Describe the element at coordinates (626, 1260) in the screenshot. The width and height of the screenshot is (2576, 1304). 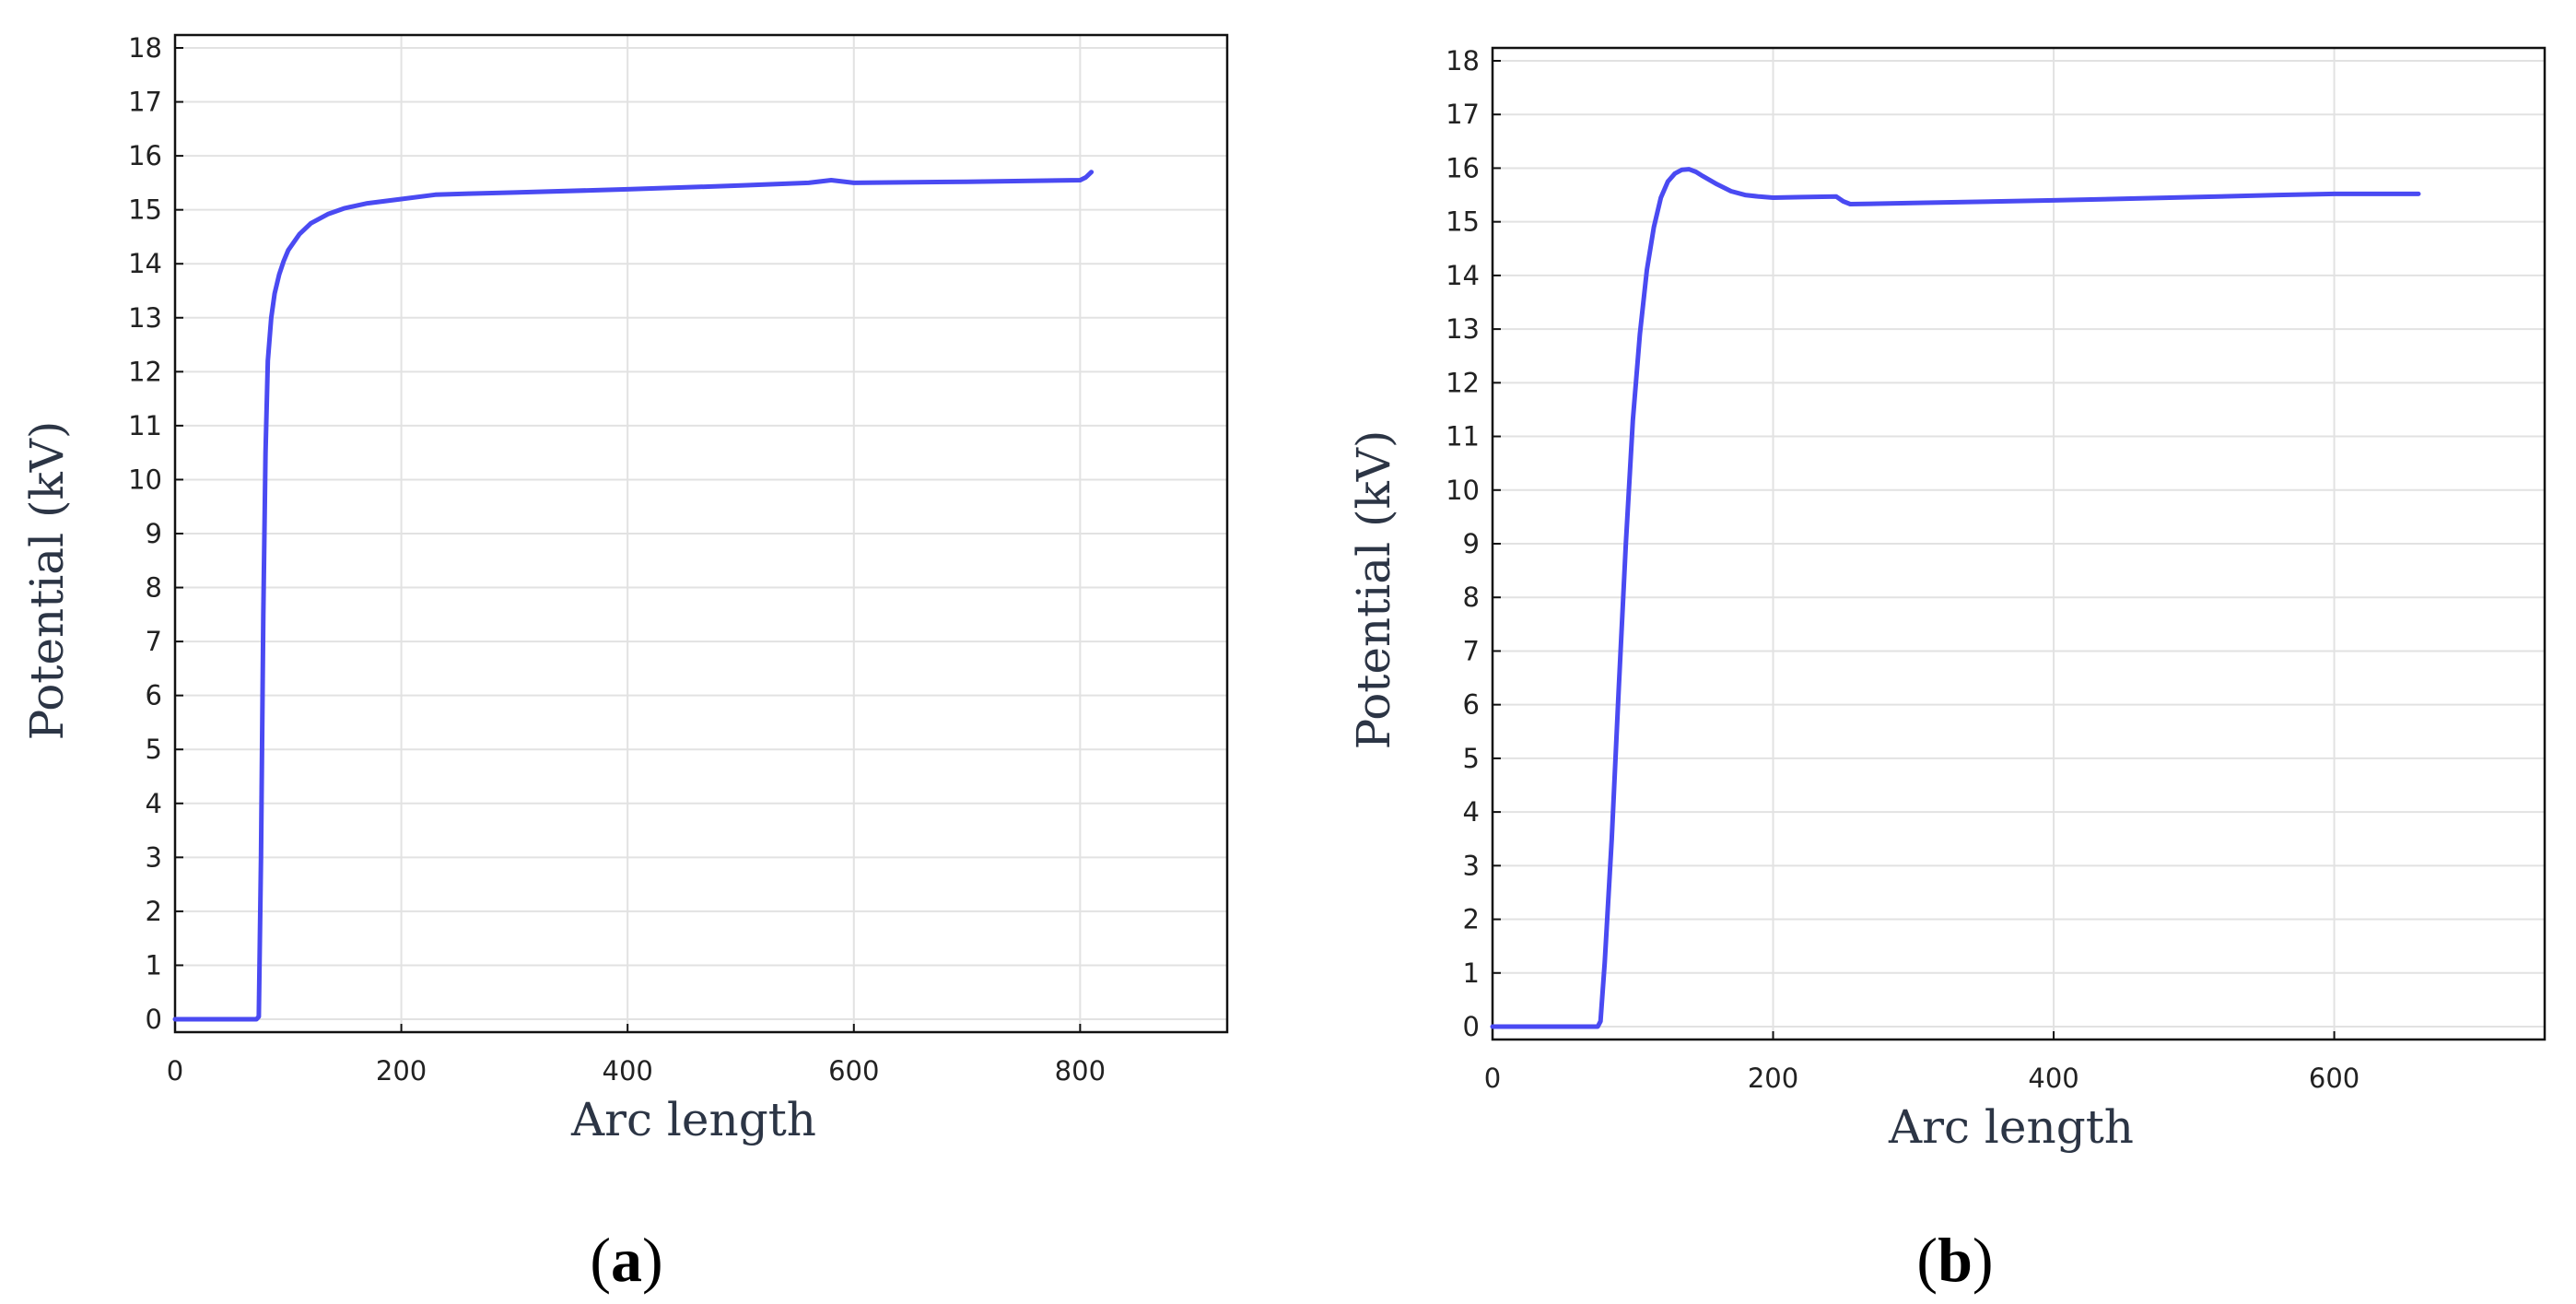
I see `panel-label: (a)` at that location.